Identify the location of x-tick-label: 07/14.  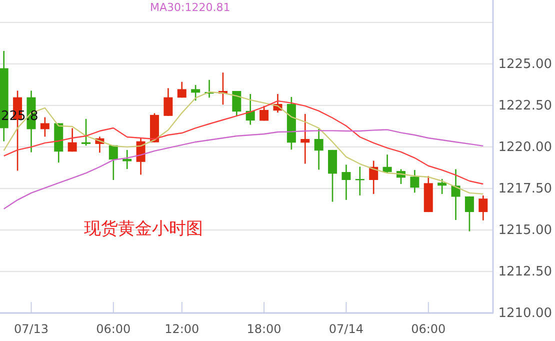
(346, 329).